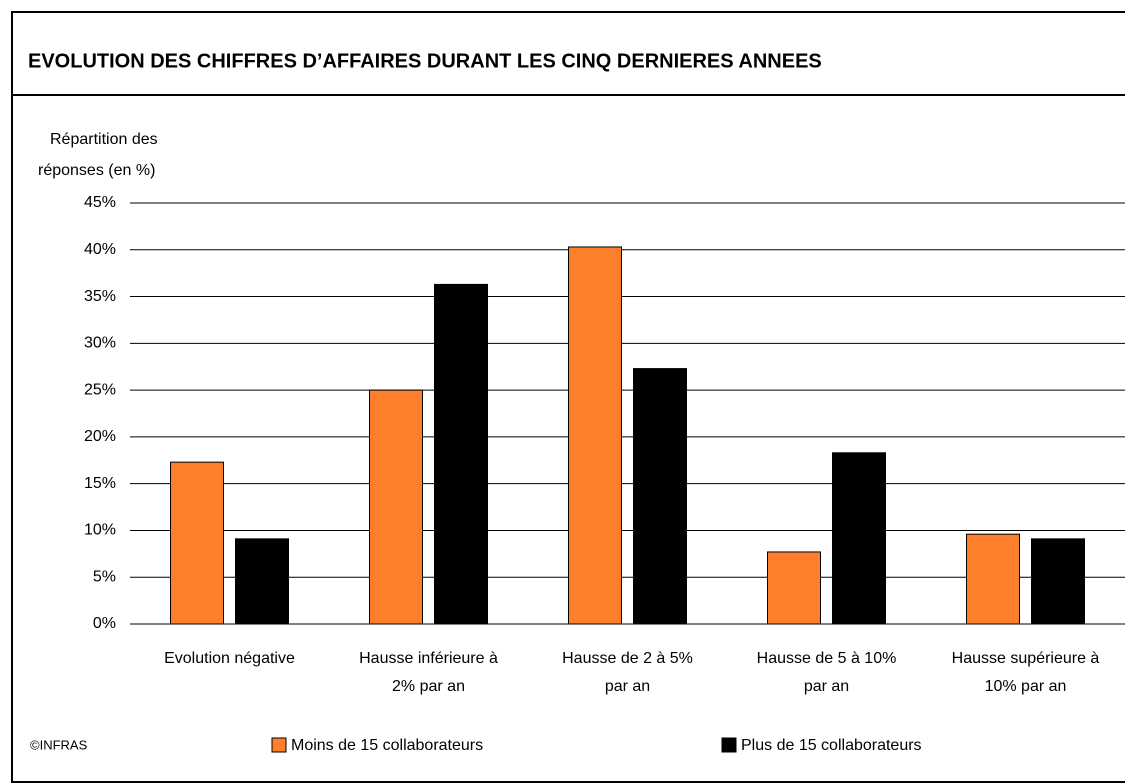 This screenshot has width=1125, height=784. What do you see at coordinates (104, 139) in the screenshot?
I see `y-axis-label: Répartition des` at bounding box center [104, 139].